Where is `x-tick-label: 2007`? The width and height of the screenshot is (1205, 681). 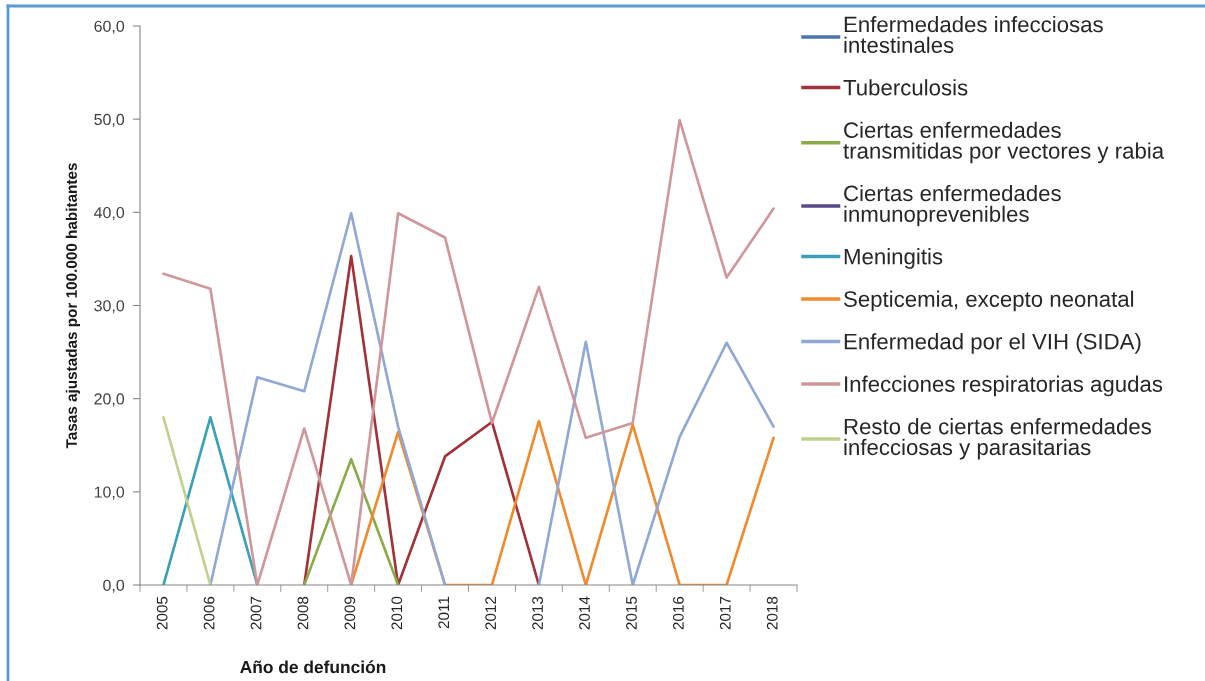
x-tick-label: 2007 is located at coordinates (256, 613).